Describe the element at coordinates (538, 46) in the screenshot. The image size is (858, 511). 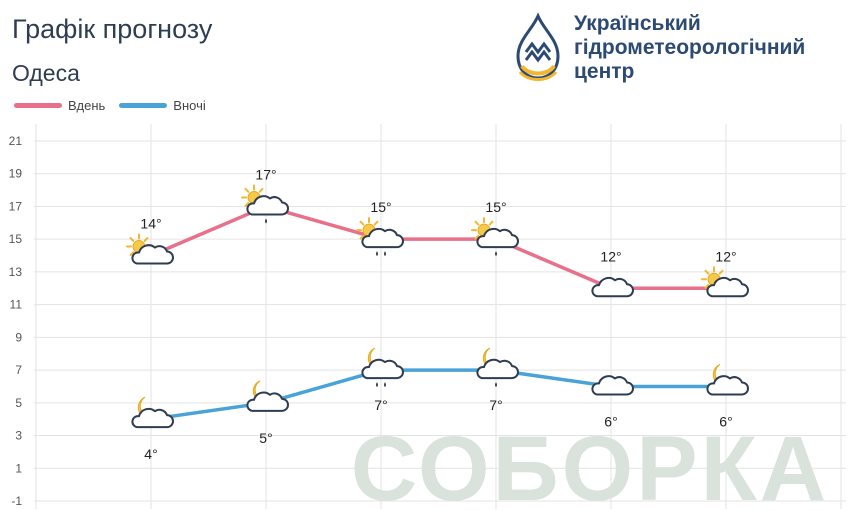
I see `hydromet-drop-logo-icon` at that location.